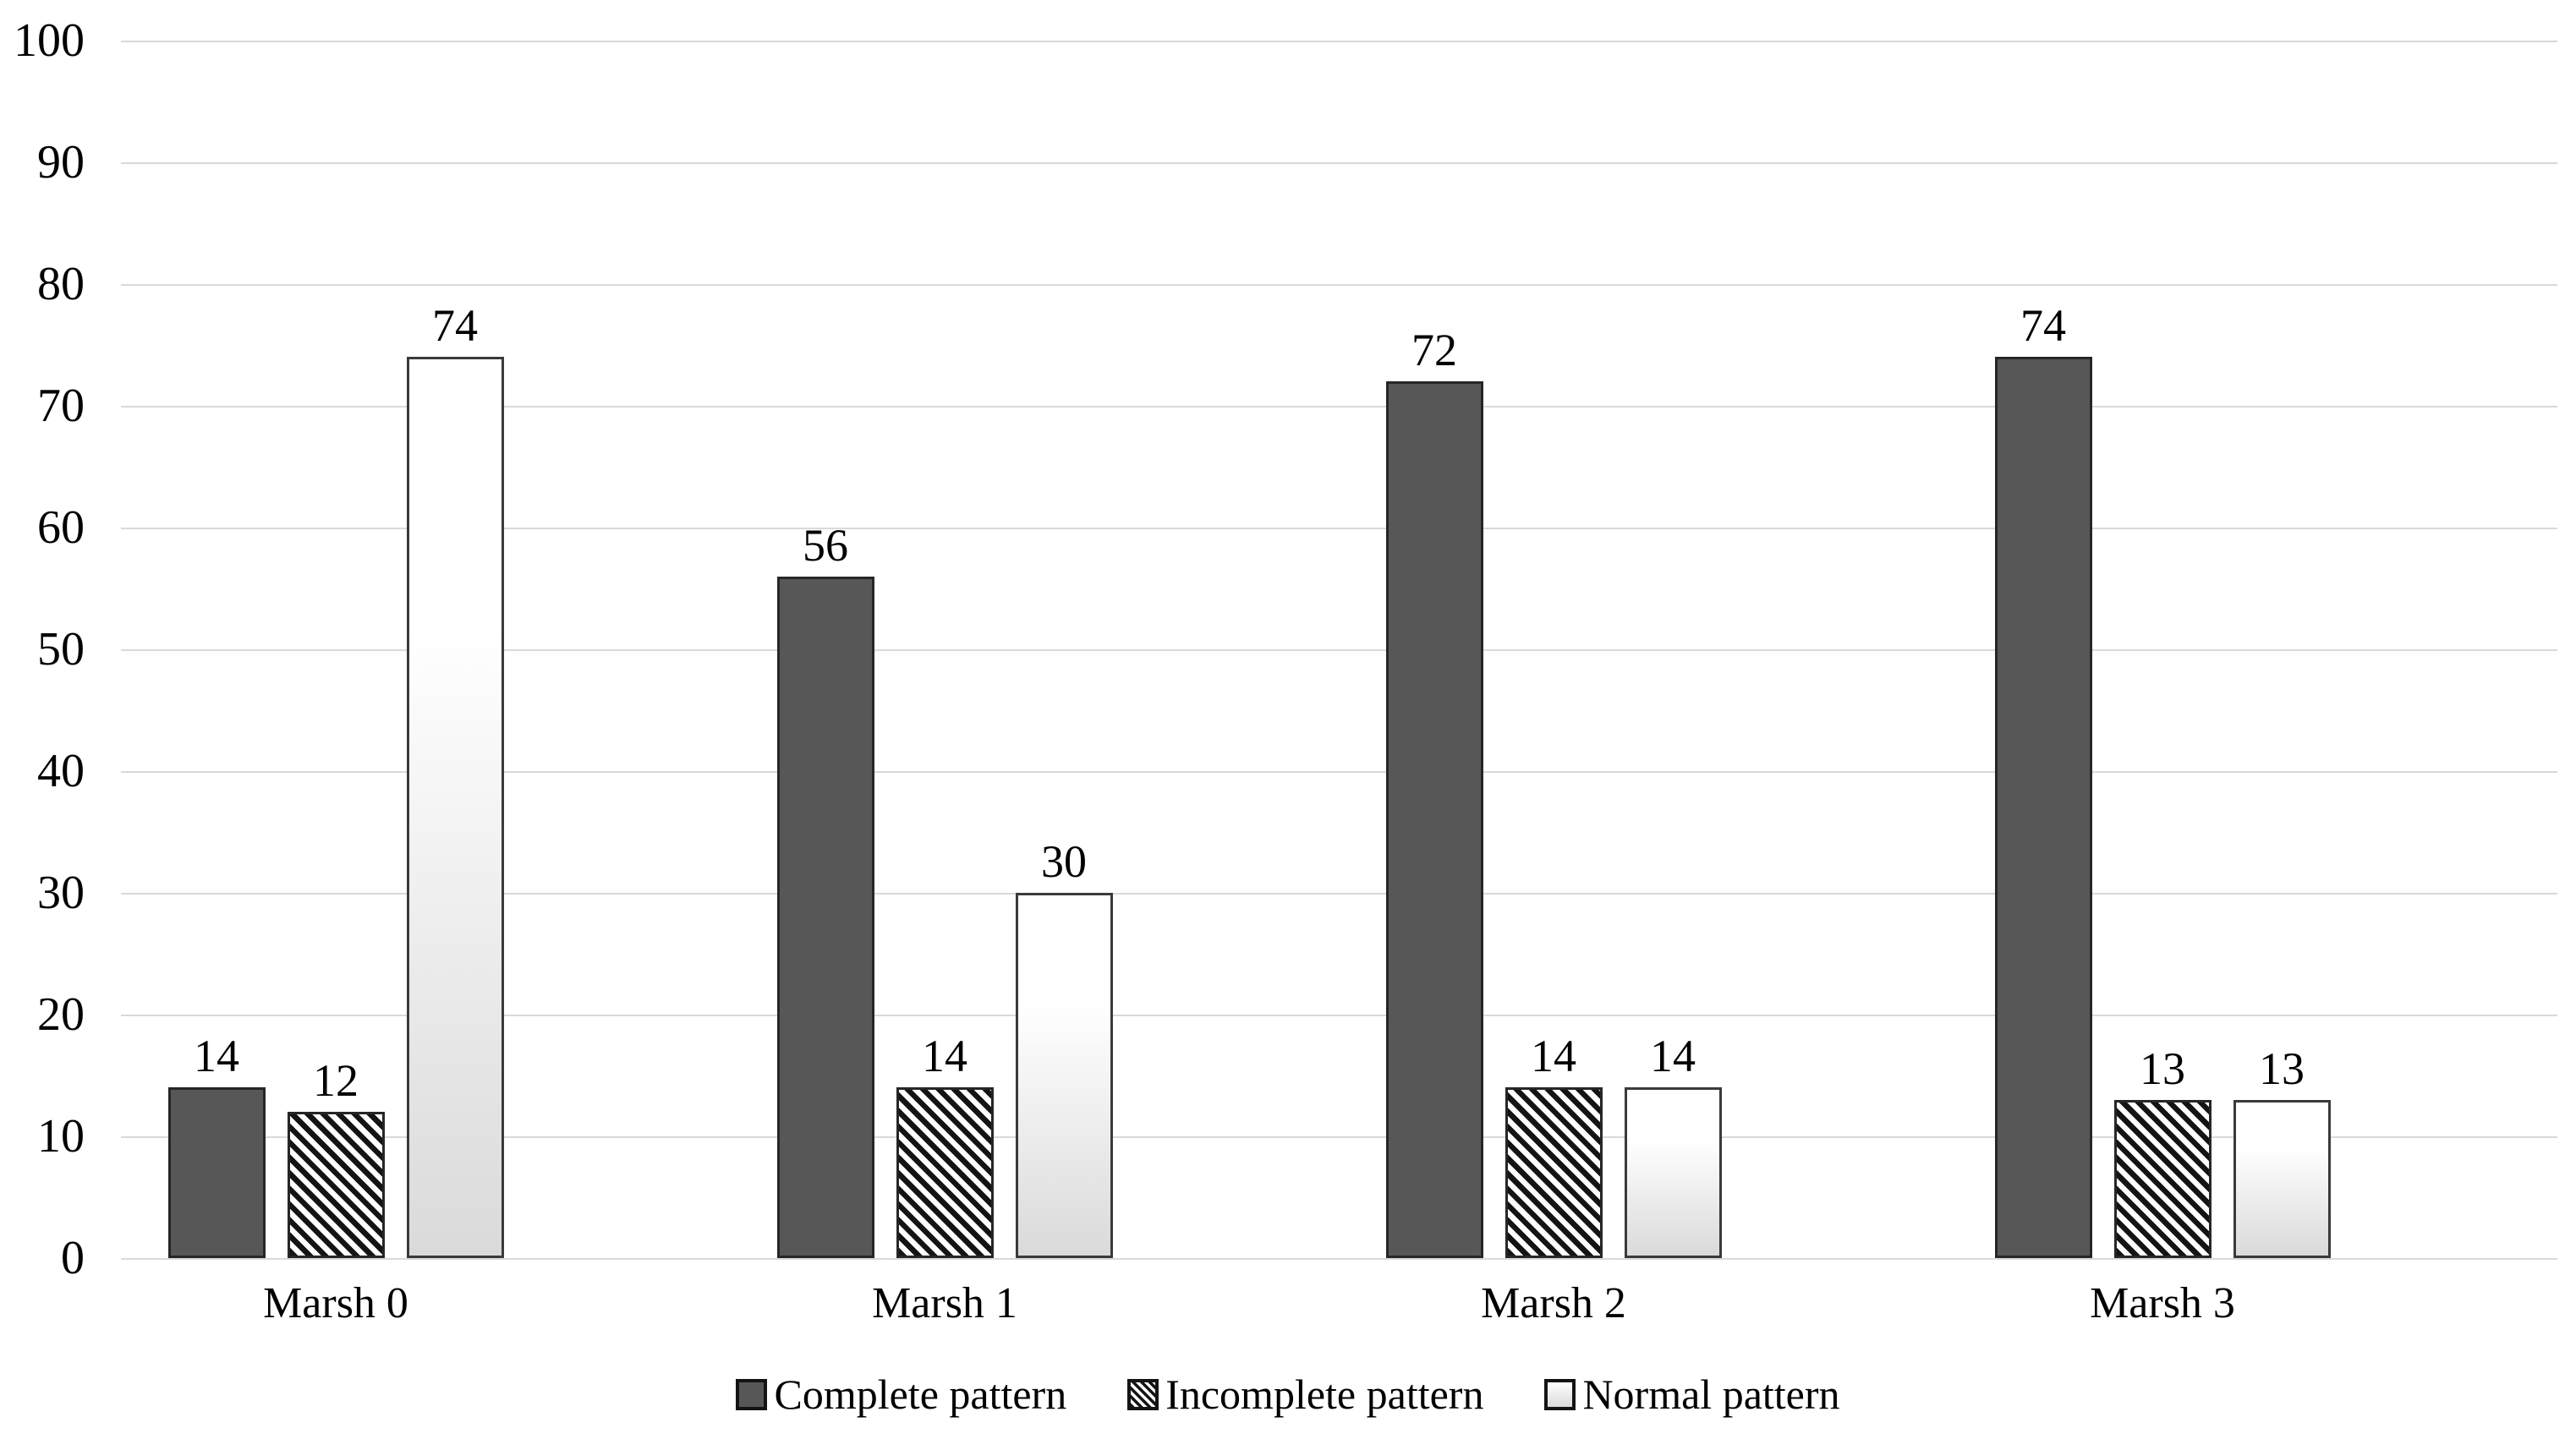 The width and height of the screenshot is (2576, 1450). I want to click on x-axis-category-label: Marsh 0, so click(335, 1303).